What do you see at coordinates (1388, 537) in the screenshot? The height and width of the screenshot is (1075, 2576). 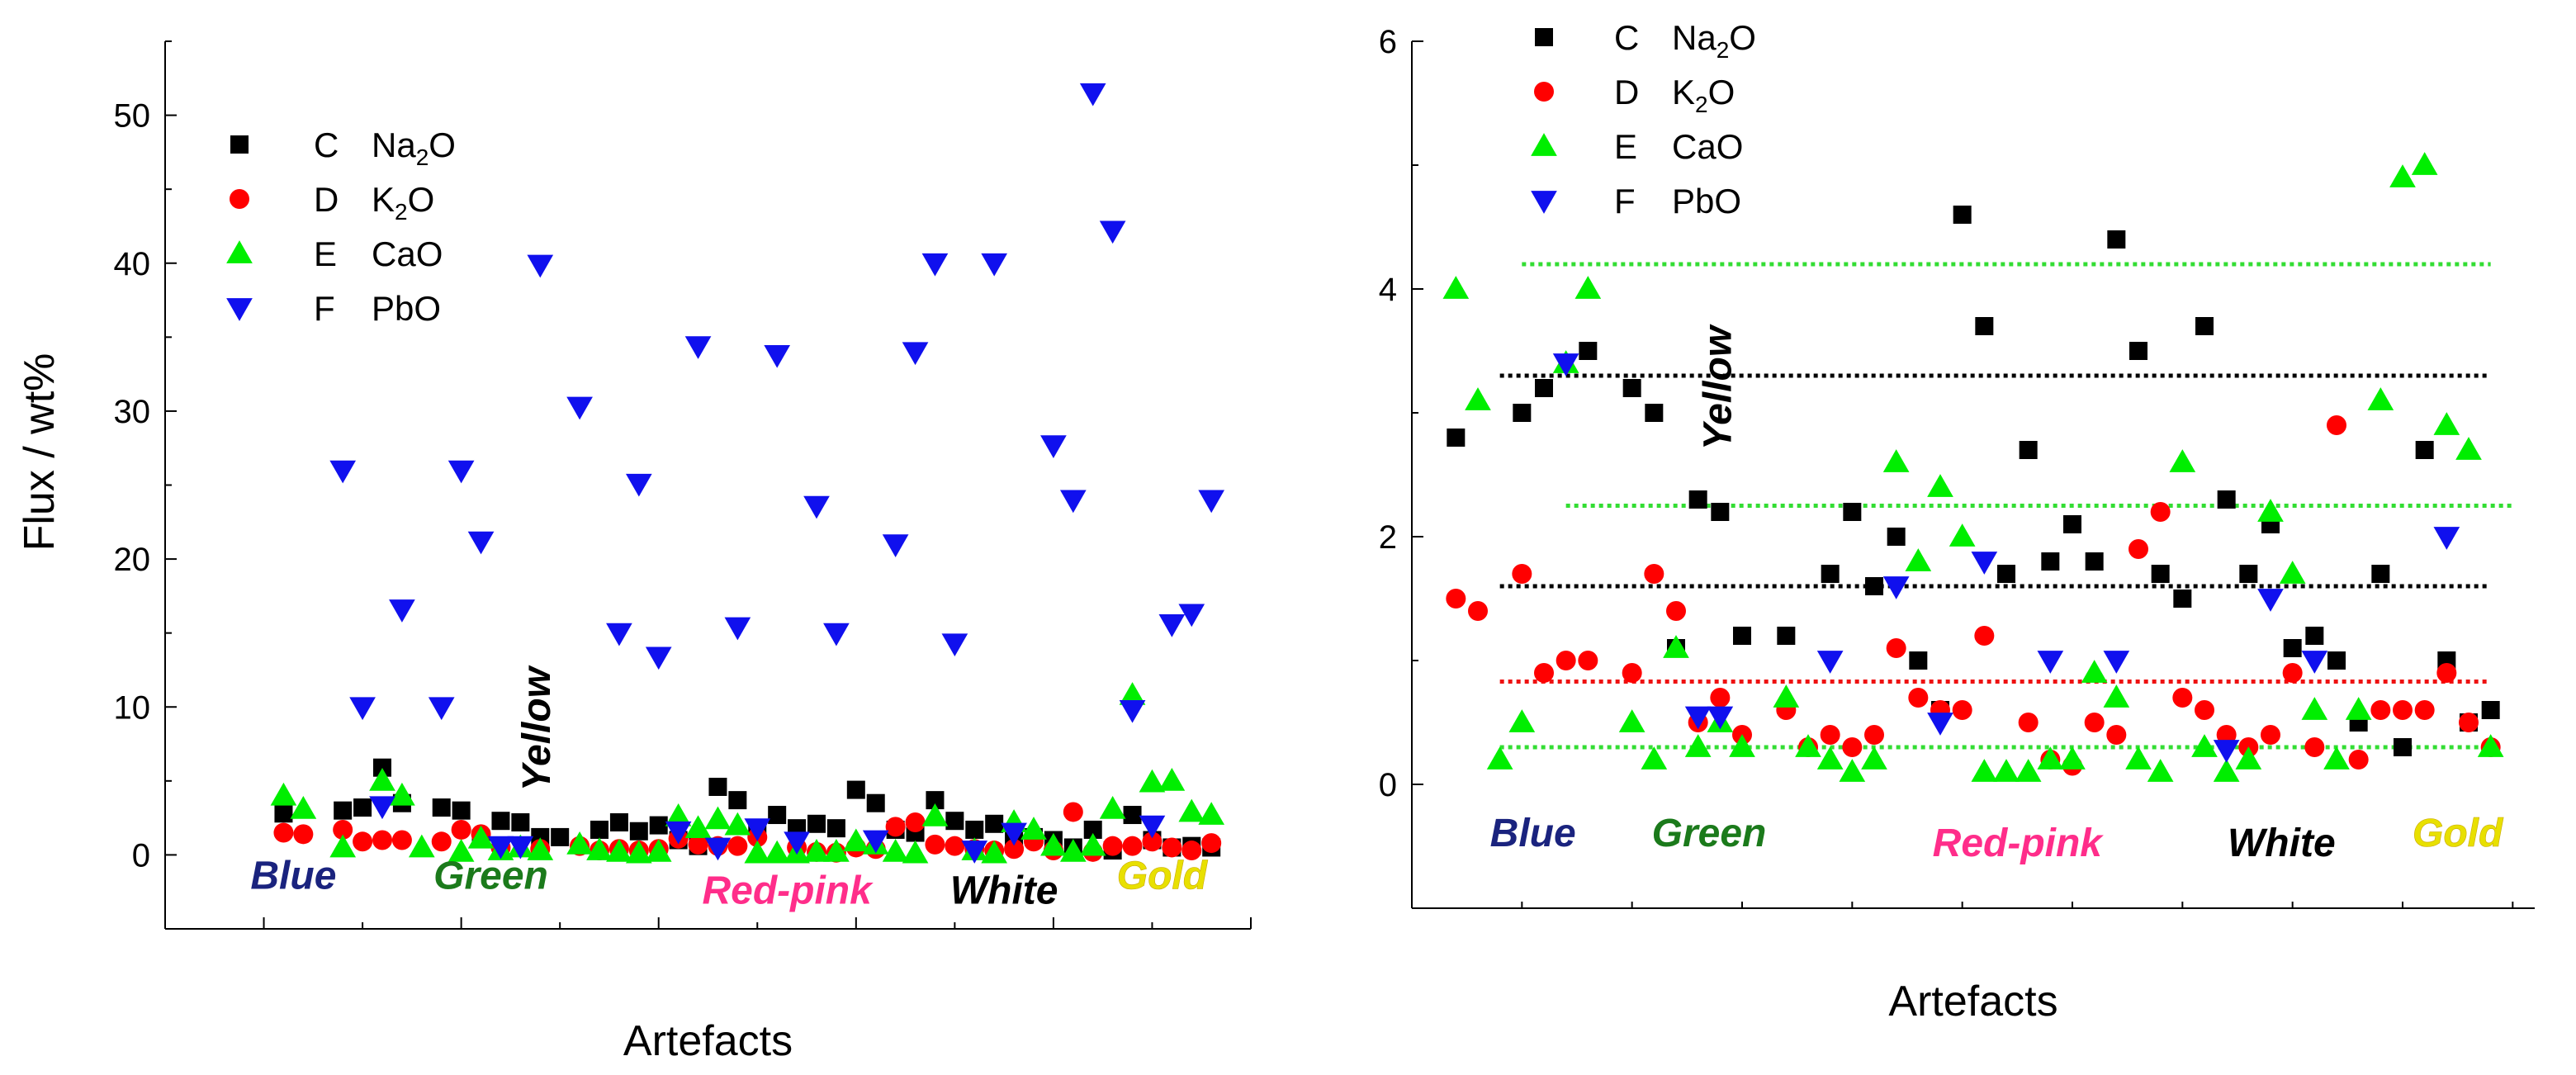 I see `y-tick-label: 2` at bounding box center [1388, 537].